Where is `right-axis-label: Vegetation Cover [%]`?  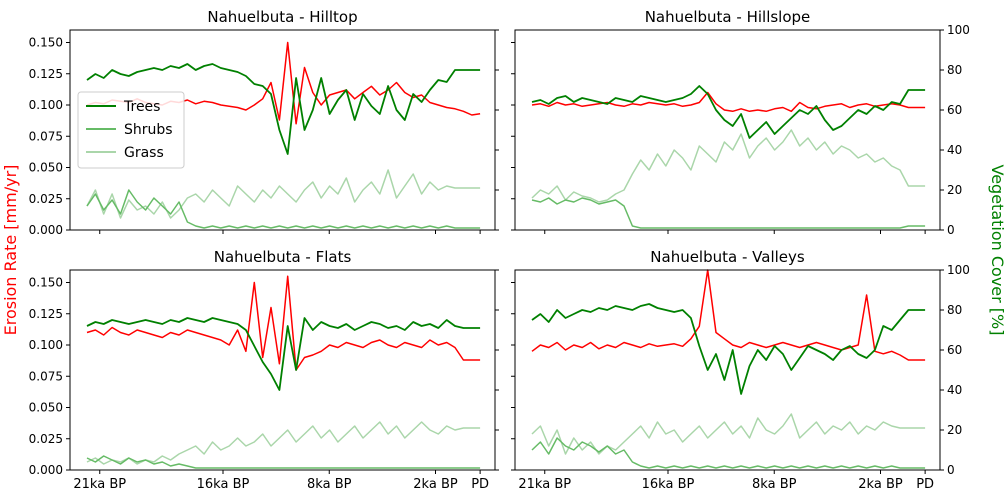
right-axis-label: Vegetation Cover [%] is located at coordinates (997, 250).